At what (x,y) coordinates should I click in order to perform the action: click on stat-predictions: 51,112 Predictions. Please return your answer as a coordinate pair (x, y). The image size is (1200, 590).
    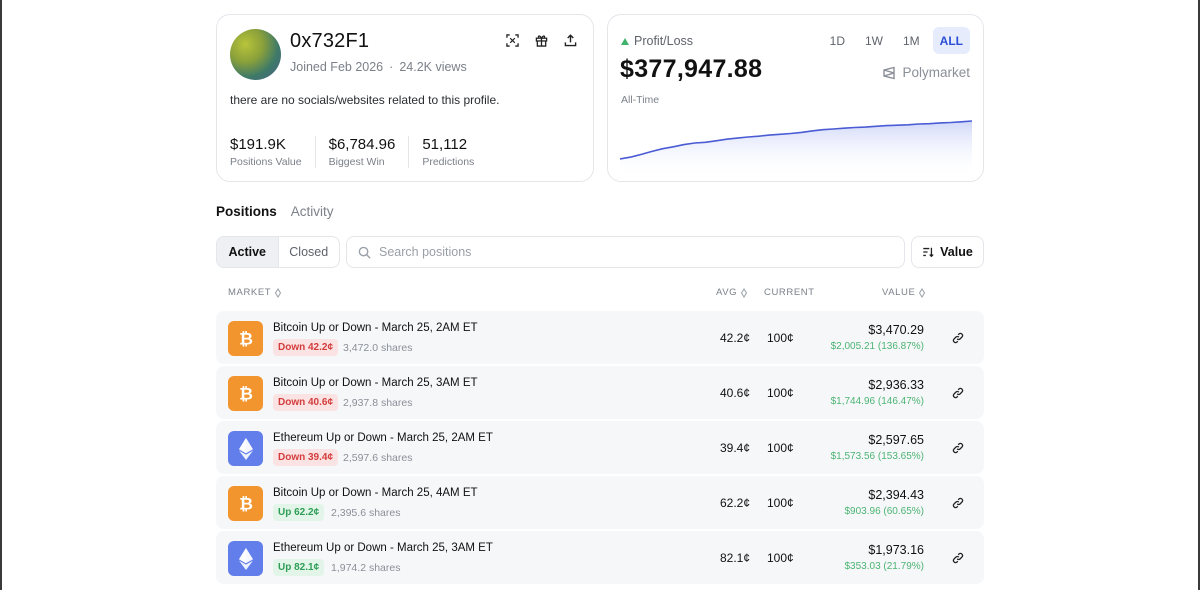
    Looking at the image, I should click on (454, 152).